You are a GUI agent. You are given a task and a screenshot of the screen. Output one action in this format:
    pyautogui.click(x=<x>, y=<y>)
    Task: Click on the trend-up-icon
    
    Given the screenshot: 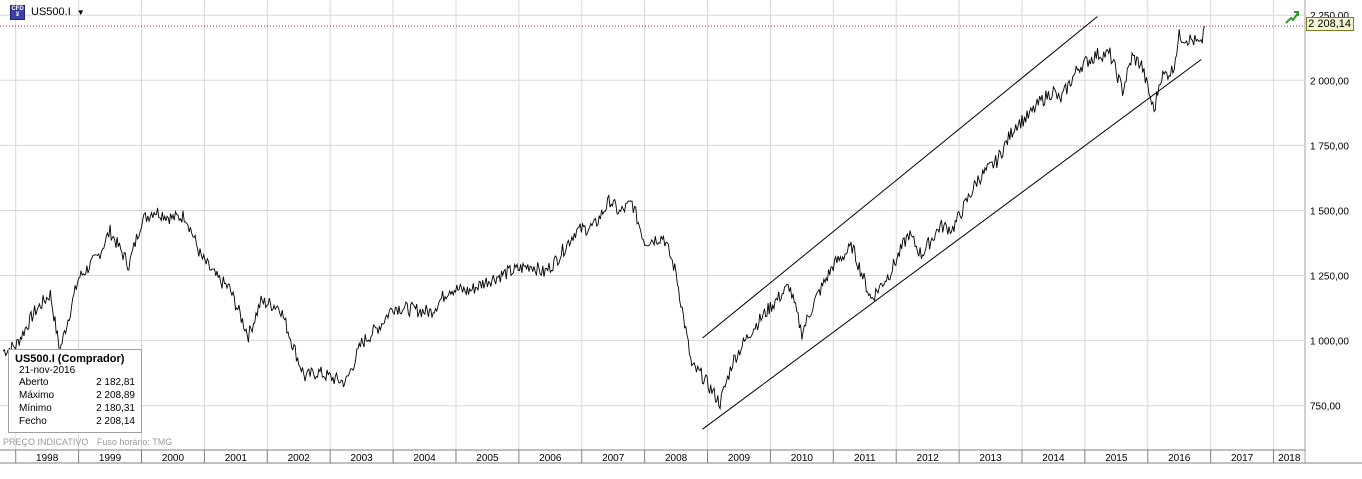 What is the action you would take?
    pyautogui.click(x=1292, y=17)
    